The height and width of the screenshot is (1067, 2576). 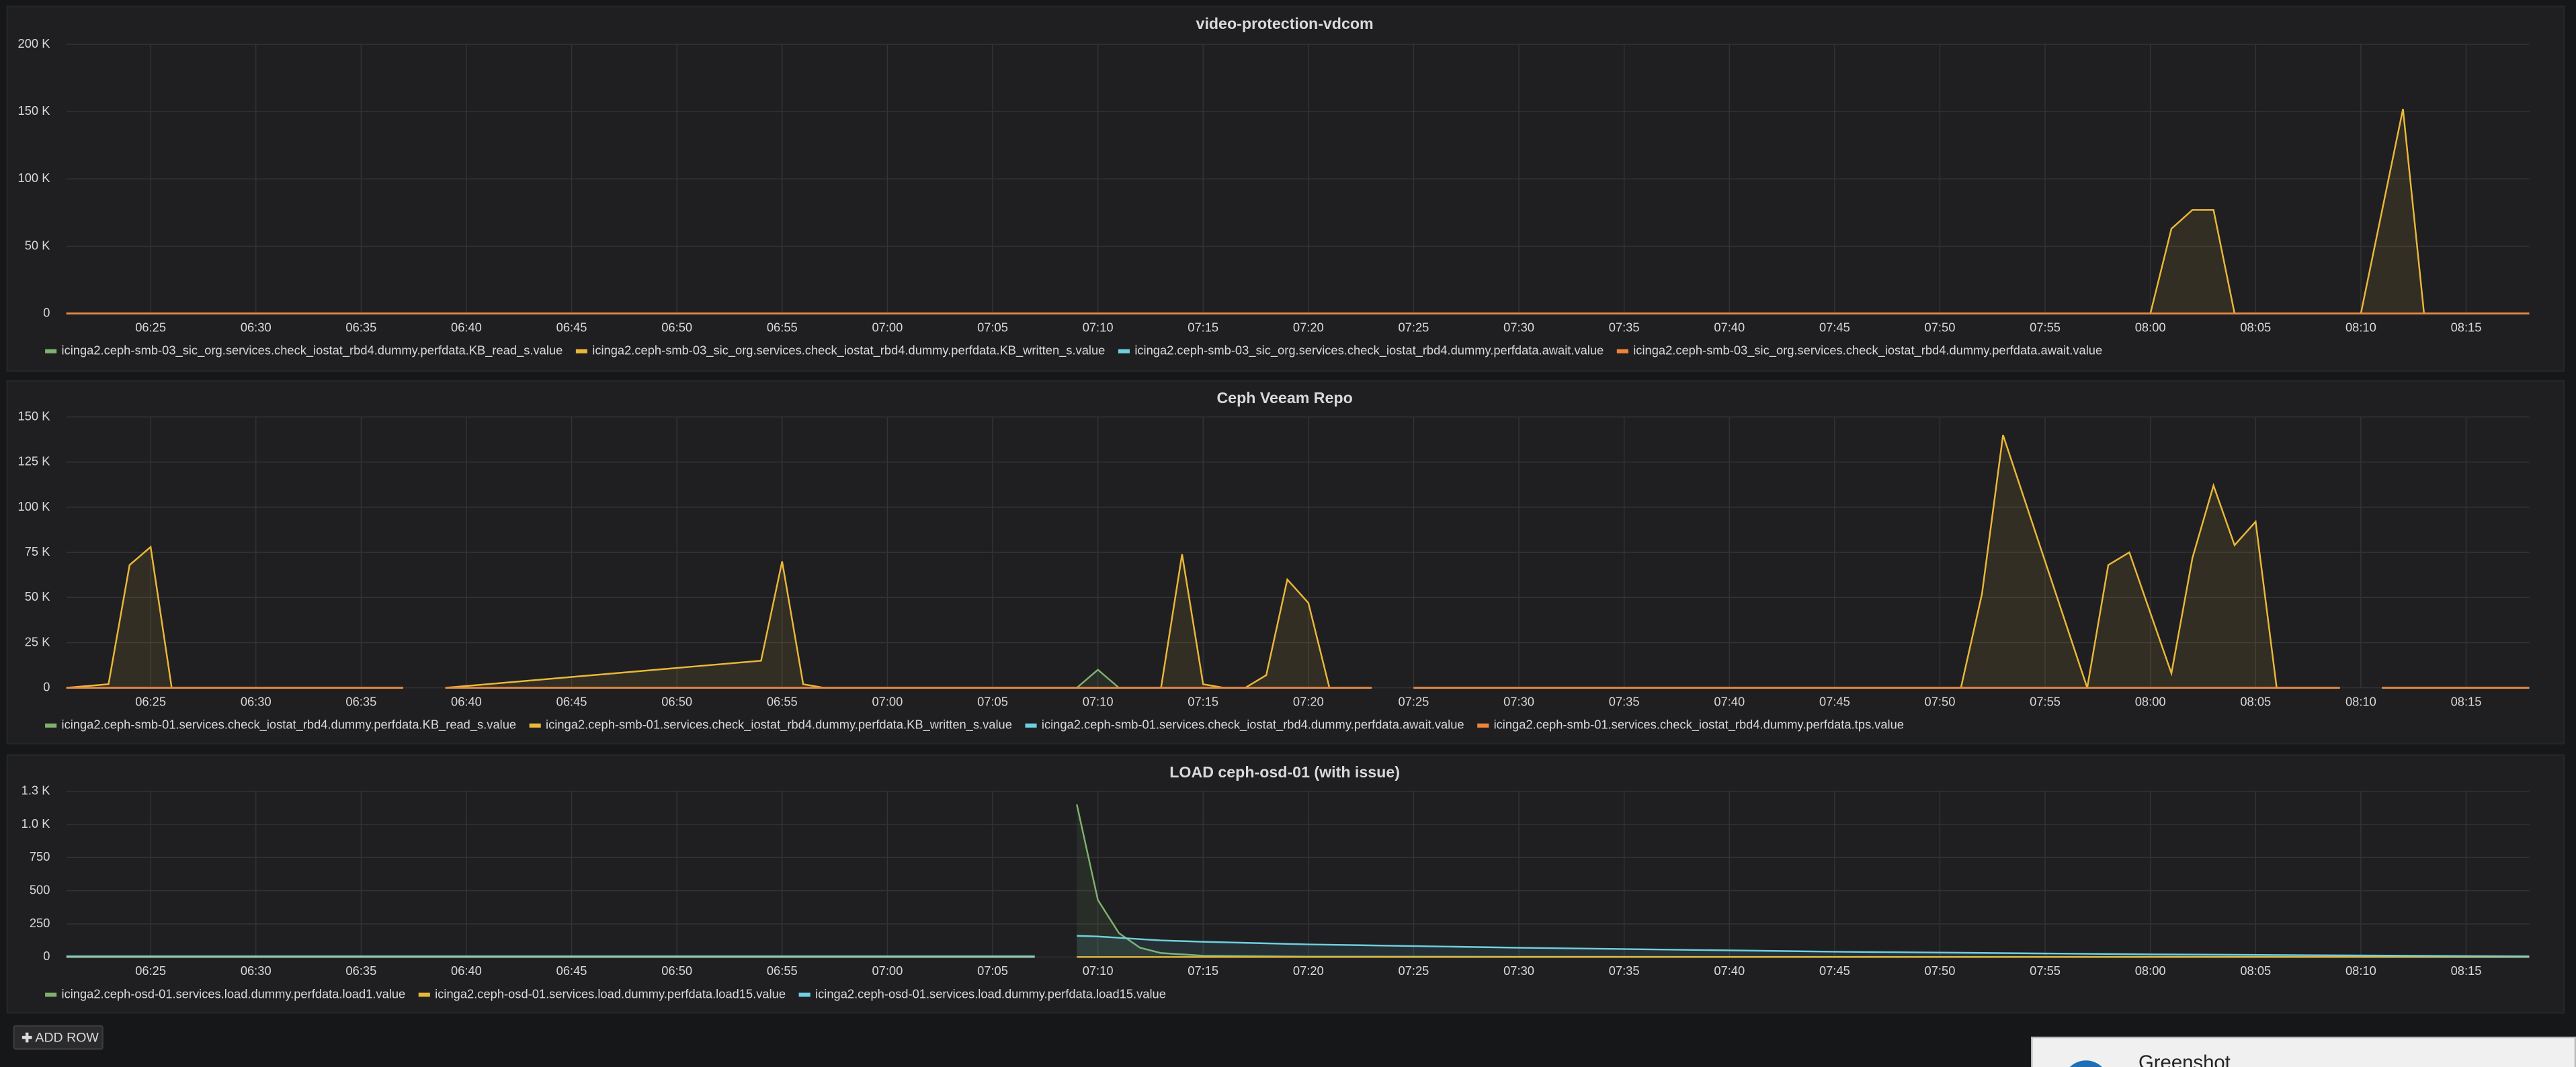 I want to click on x-tick-label: 07:10, so click(x=1098, y=327).